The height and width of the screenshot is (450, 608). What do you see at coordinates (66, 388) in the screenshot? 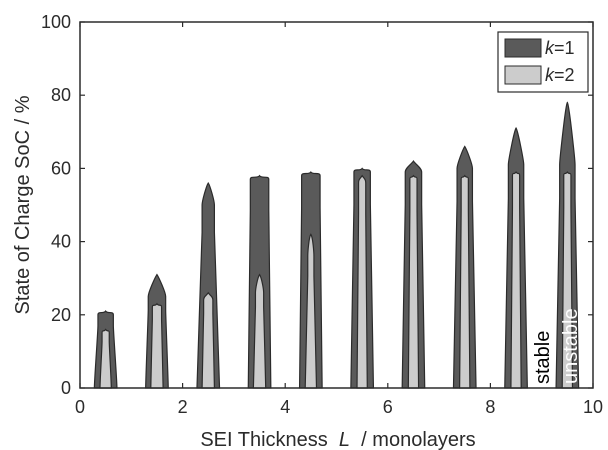
I see `y-tick-label: 0` at bounding box center [66, 388].